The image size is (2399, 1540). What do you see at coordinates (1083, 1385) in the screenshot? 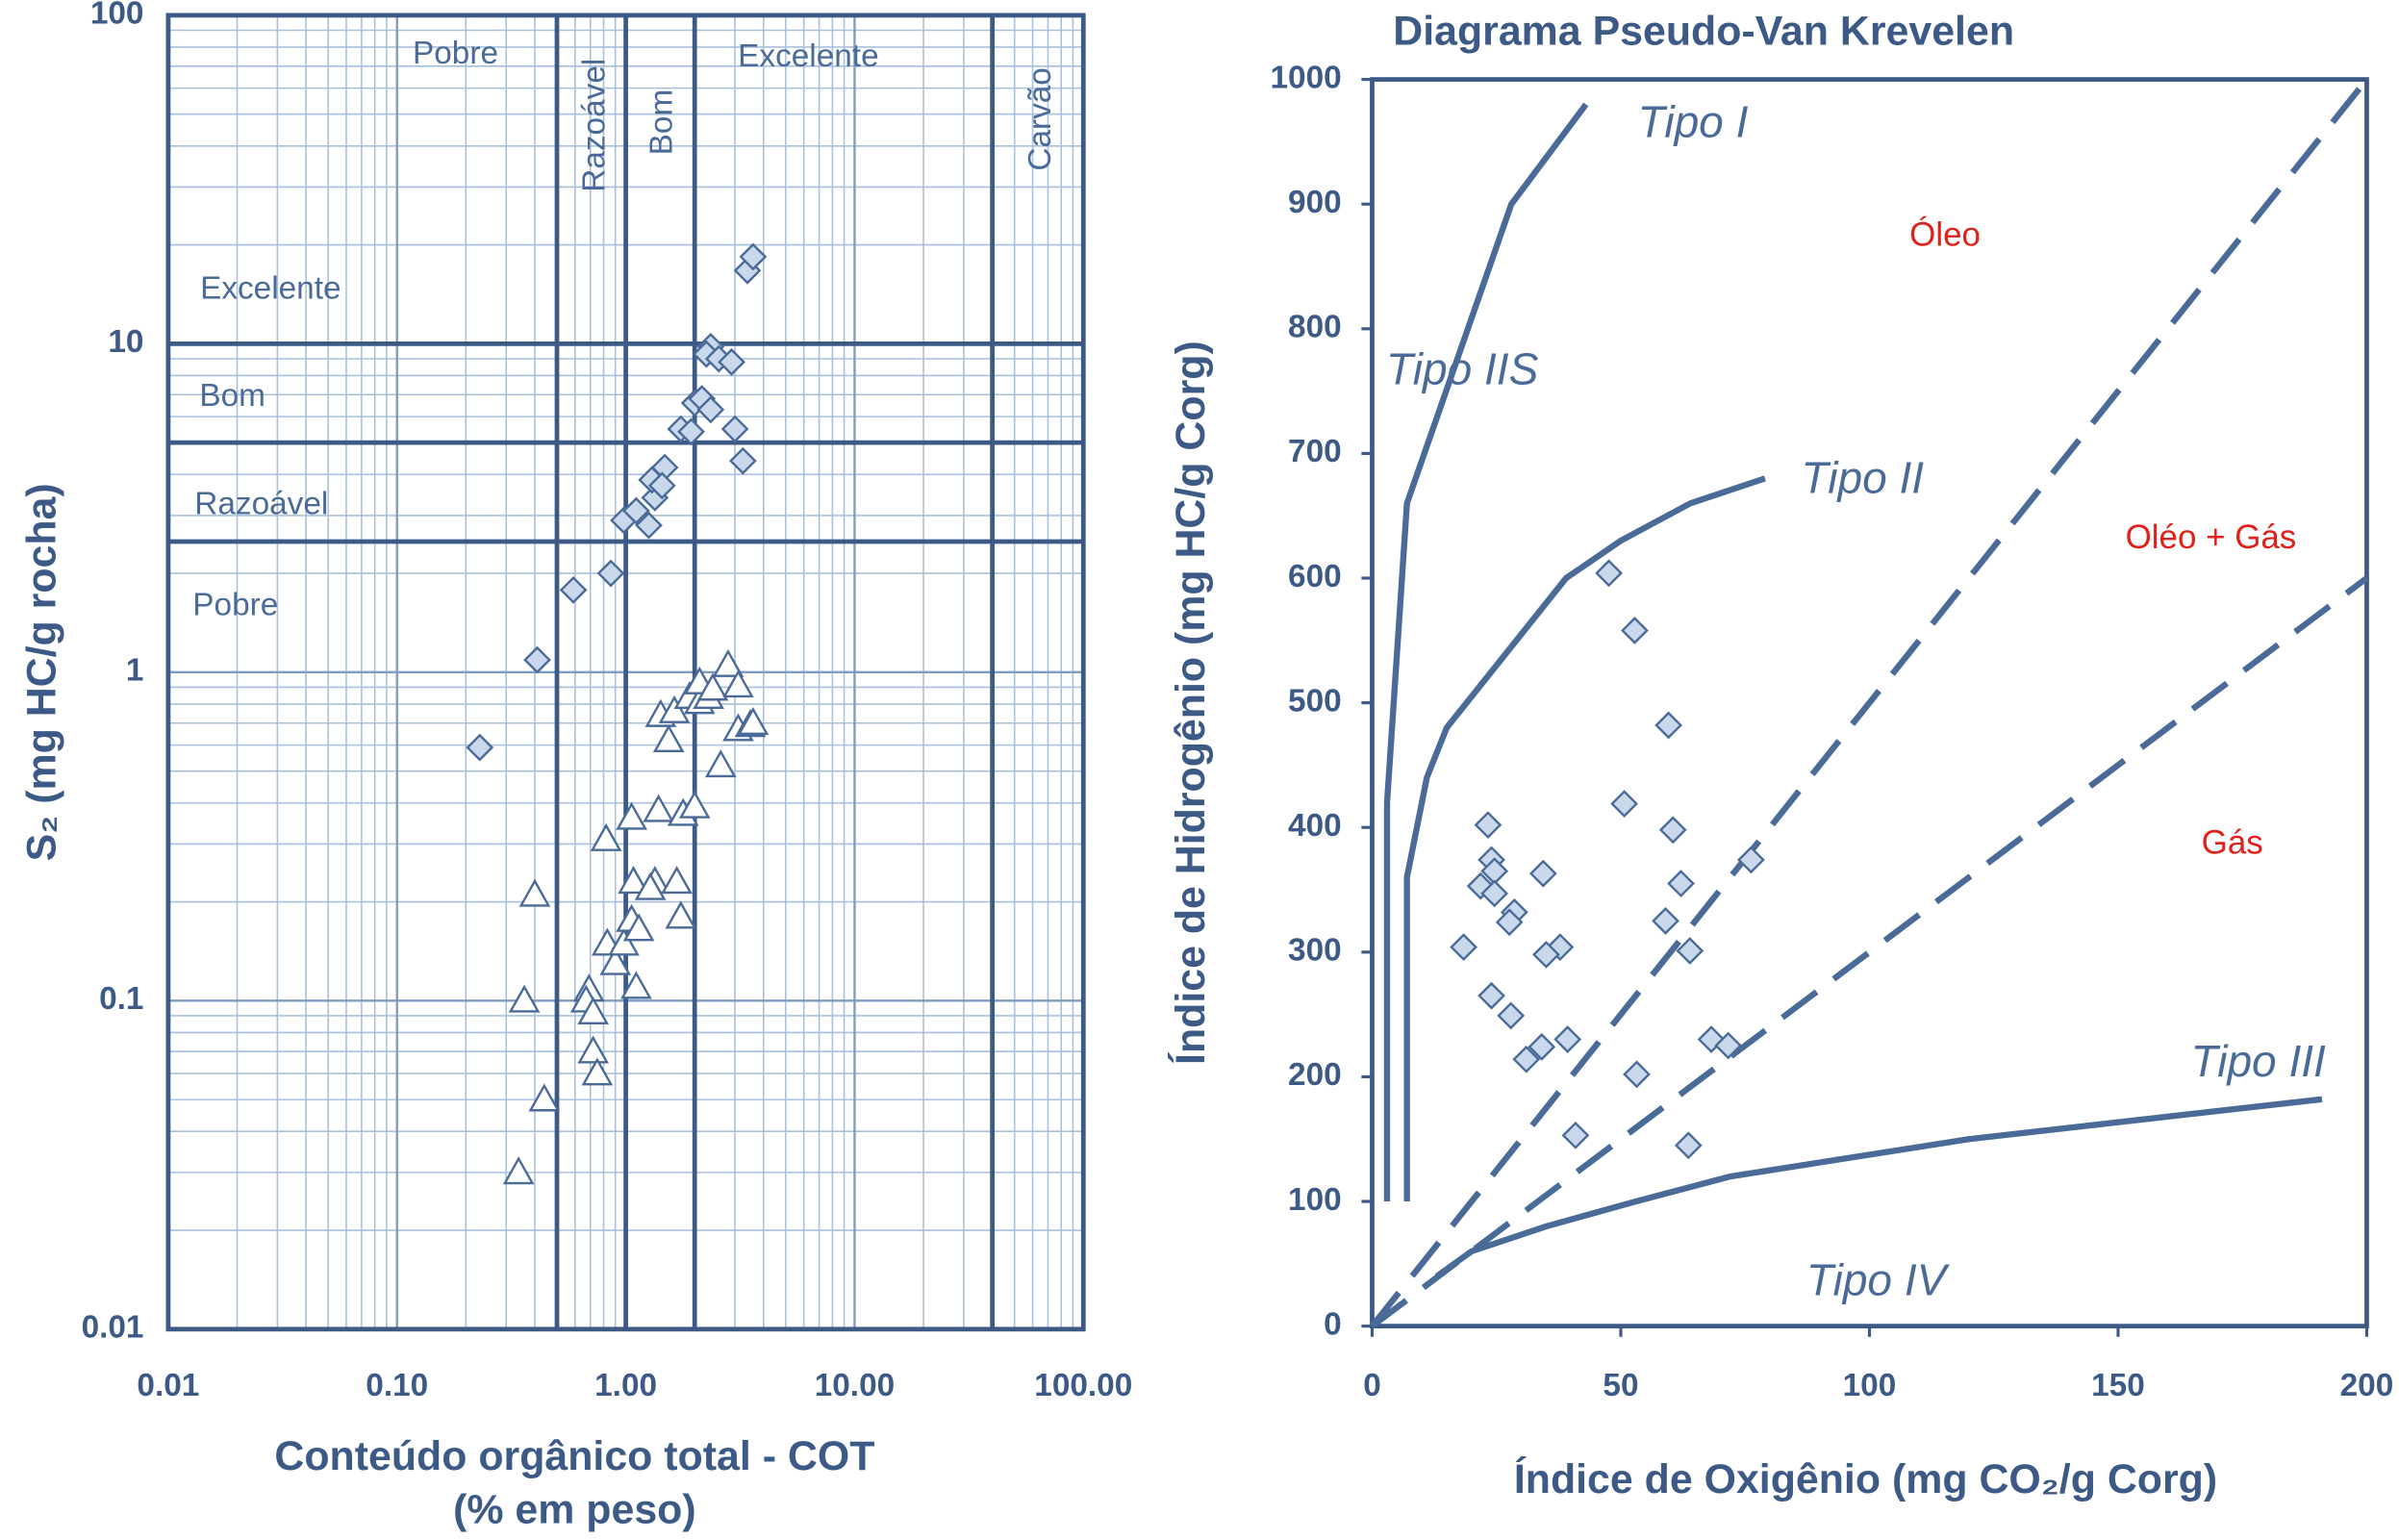
I see `x-tick-label: 100.00` at bounding box center [1083, 1385].